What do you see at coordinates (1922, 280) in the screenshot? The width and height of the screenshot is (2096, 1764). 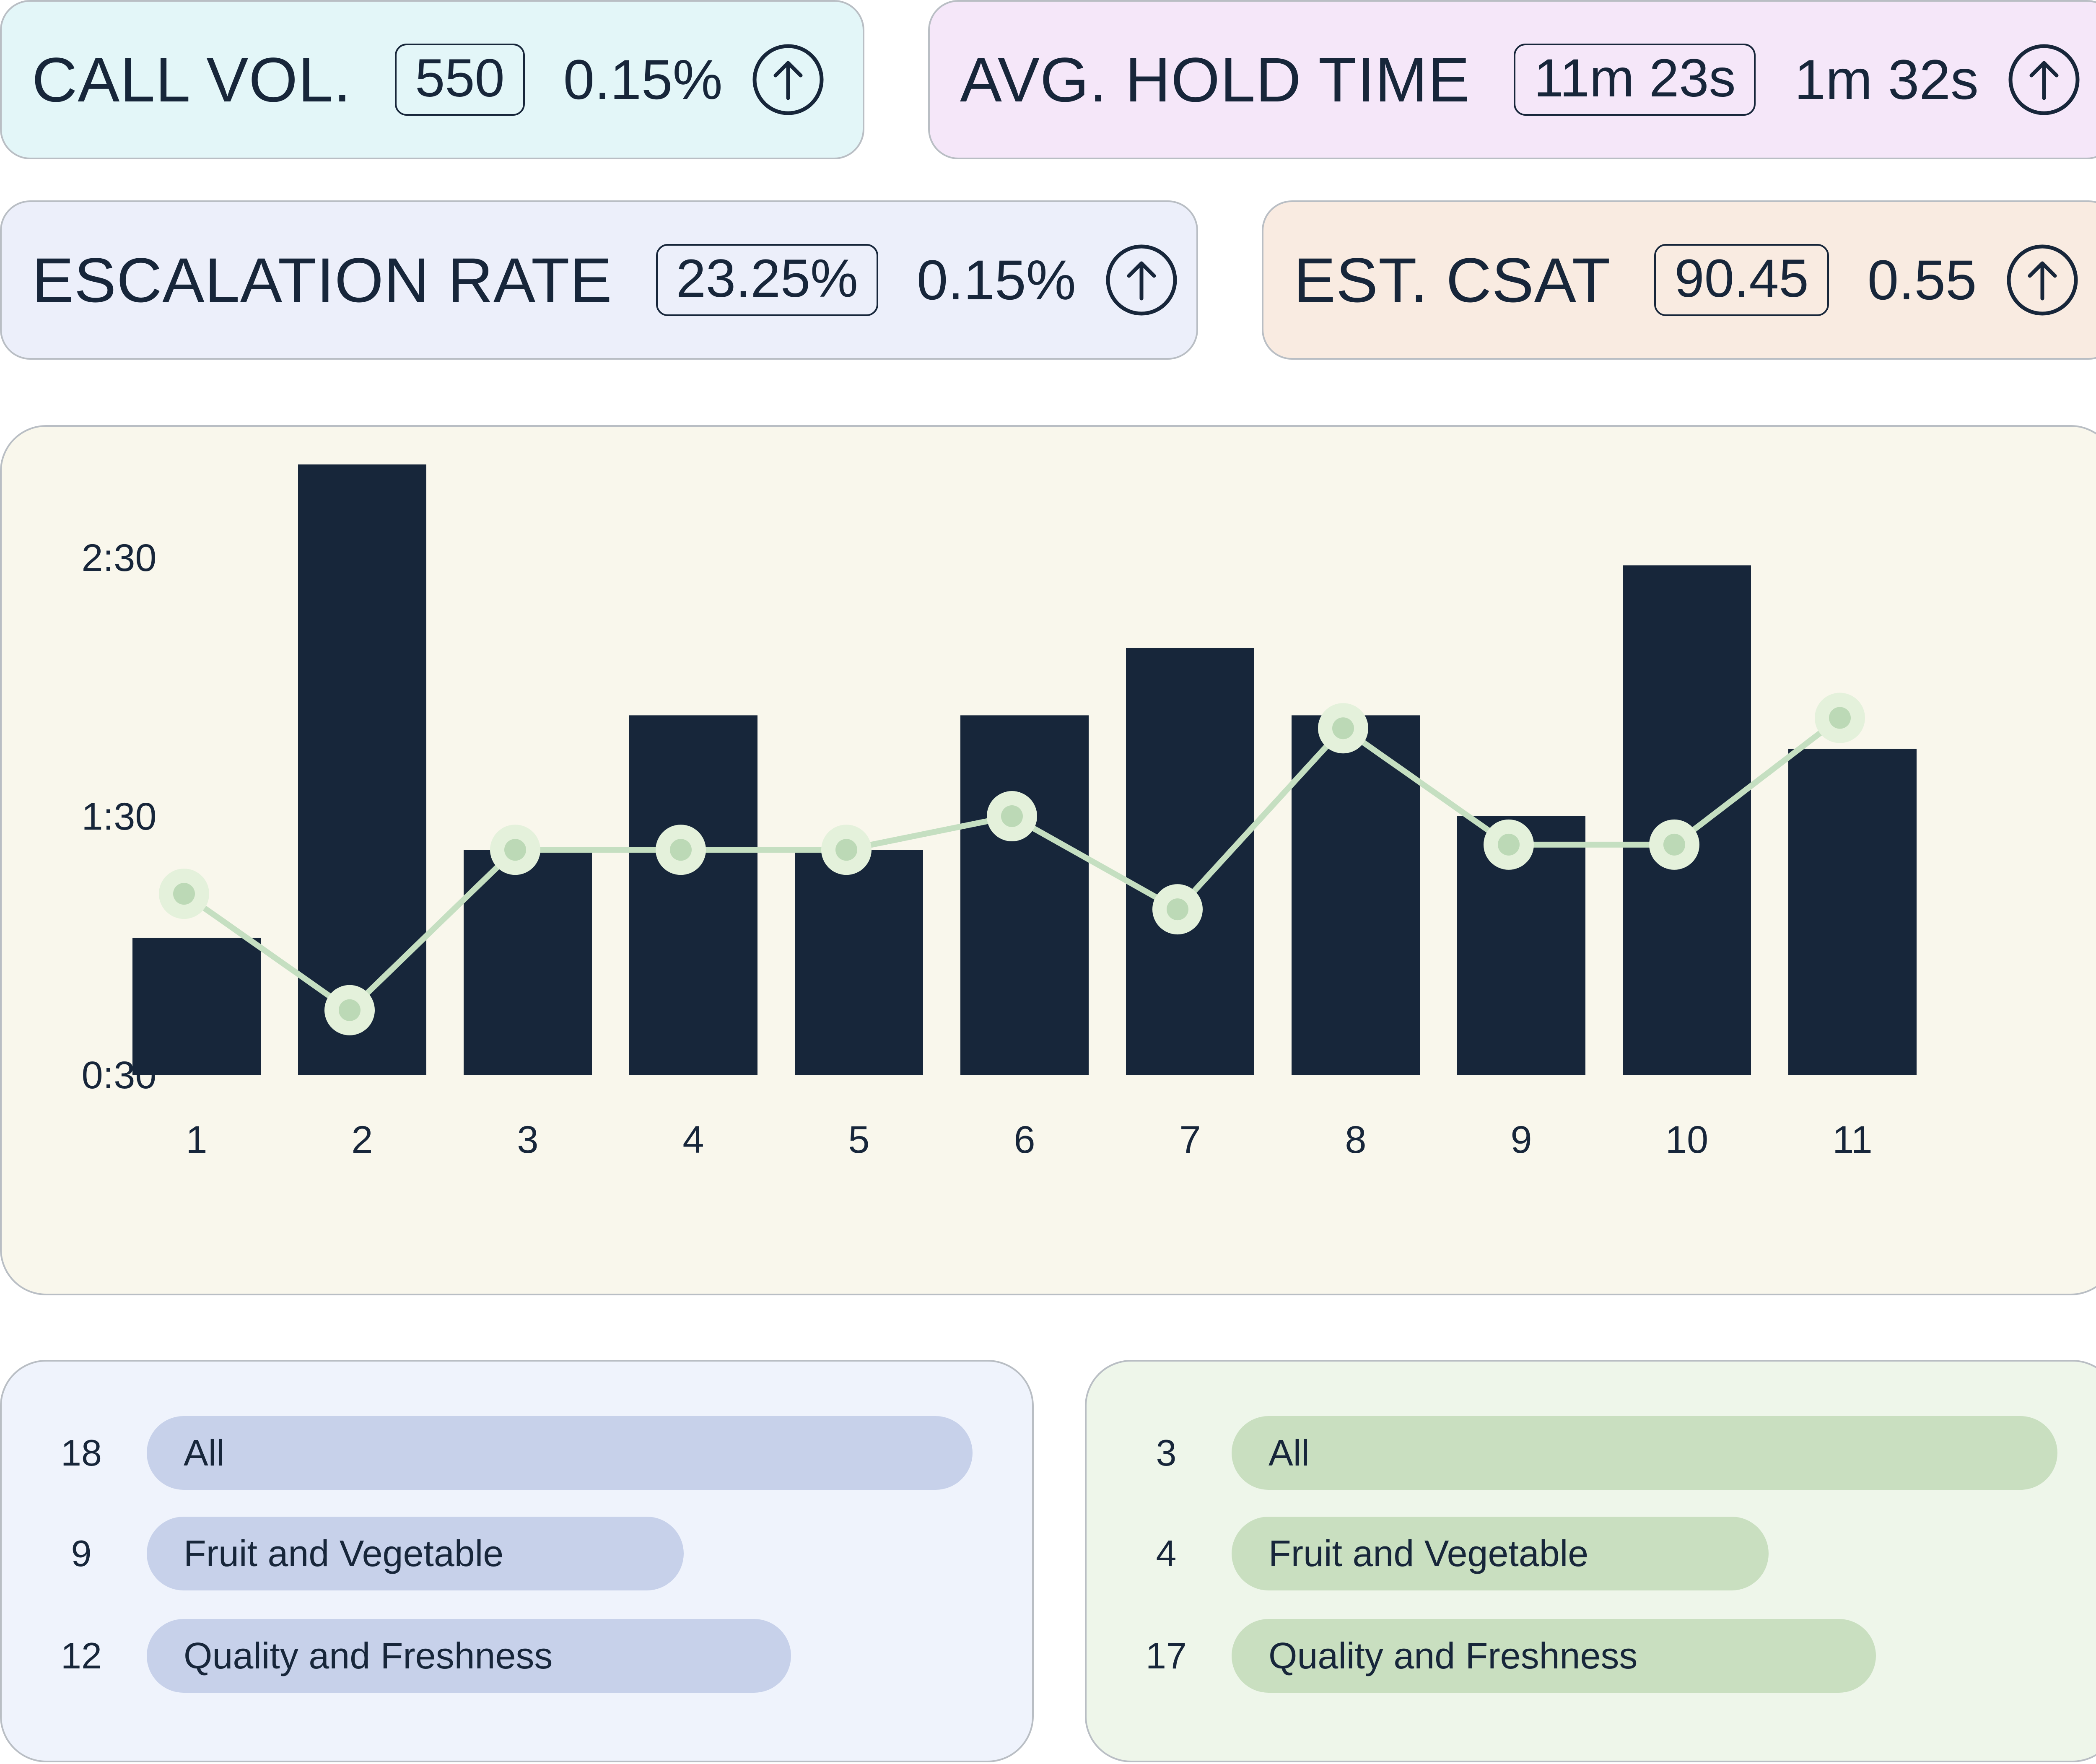 I see `kpi-delta: 0.55` at bounding box center [1922, 280].